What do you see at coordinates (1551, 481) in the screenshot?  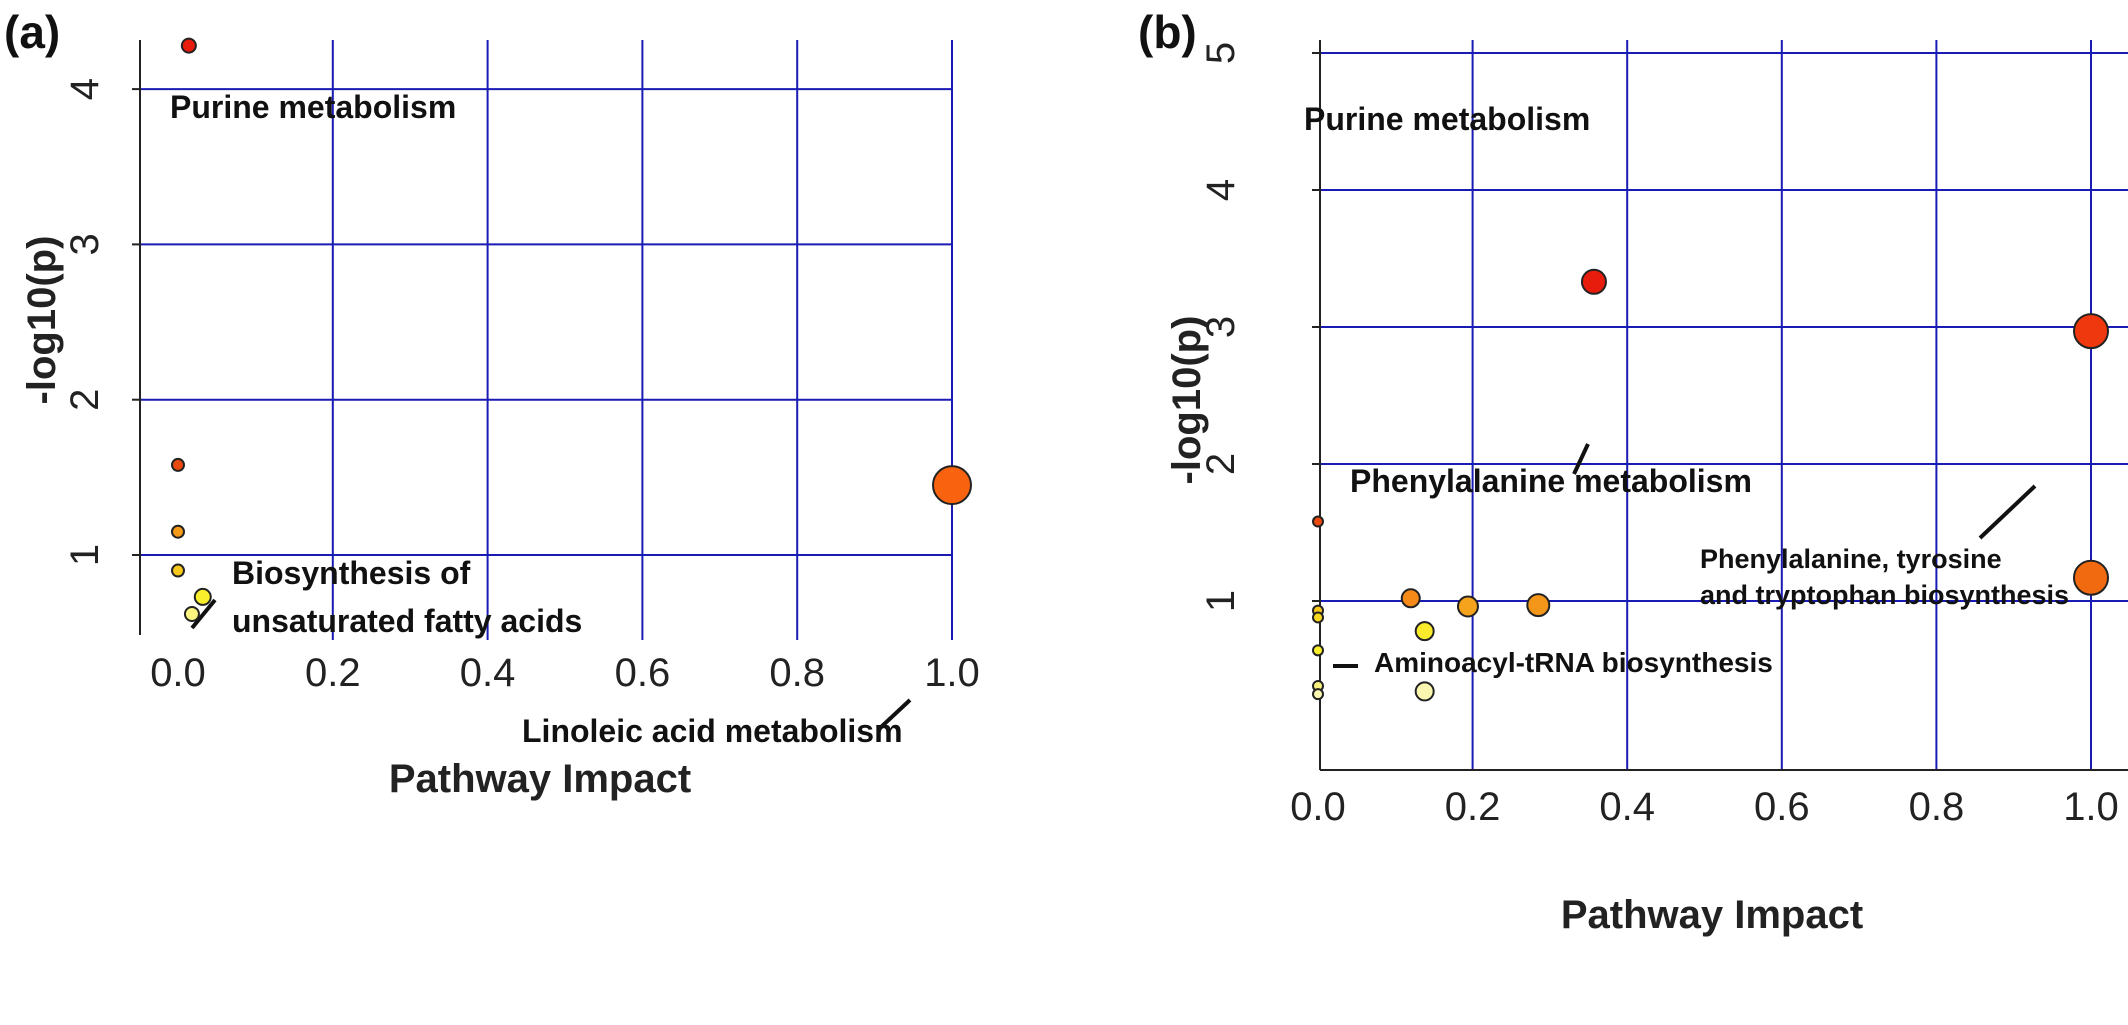 I see `annotation-label: Phenylalanine metabolism` at bounding box center [1551, 481].